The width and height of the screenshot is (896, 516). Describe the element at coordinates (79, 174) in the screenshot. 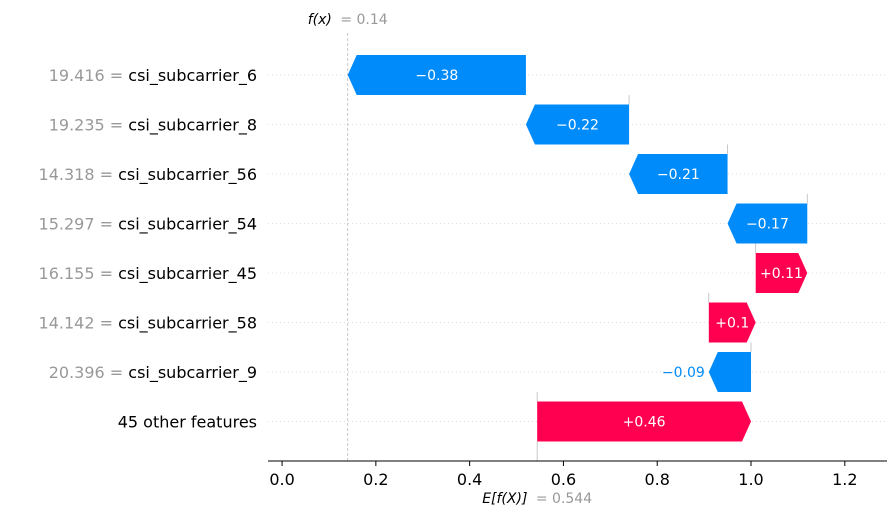

I see `feature-value: 14.318 =` at that location.